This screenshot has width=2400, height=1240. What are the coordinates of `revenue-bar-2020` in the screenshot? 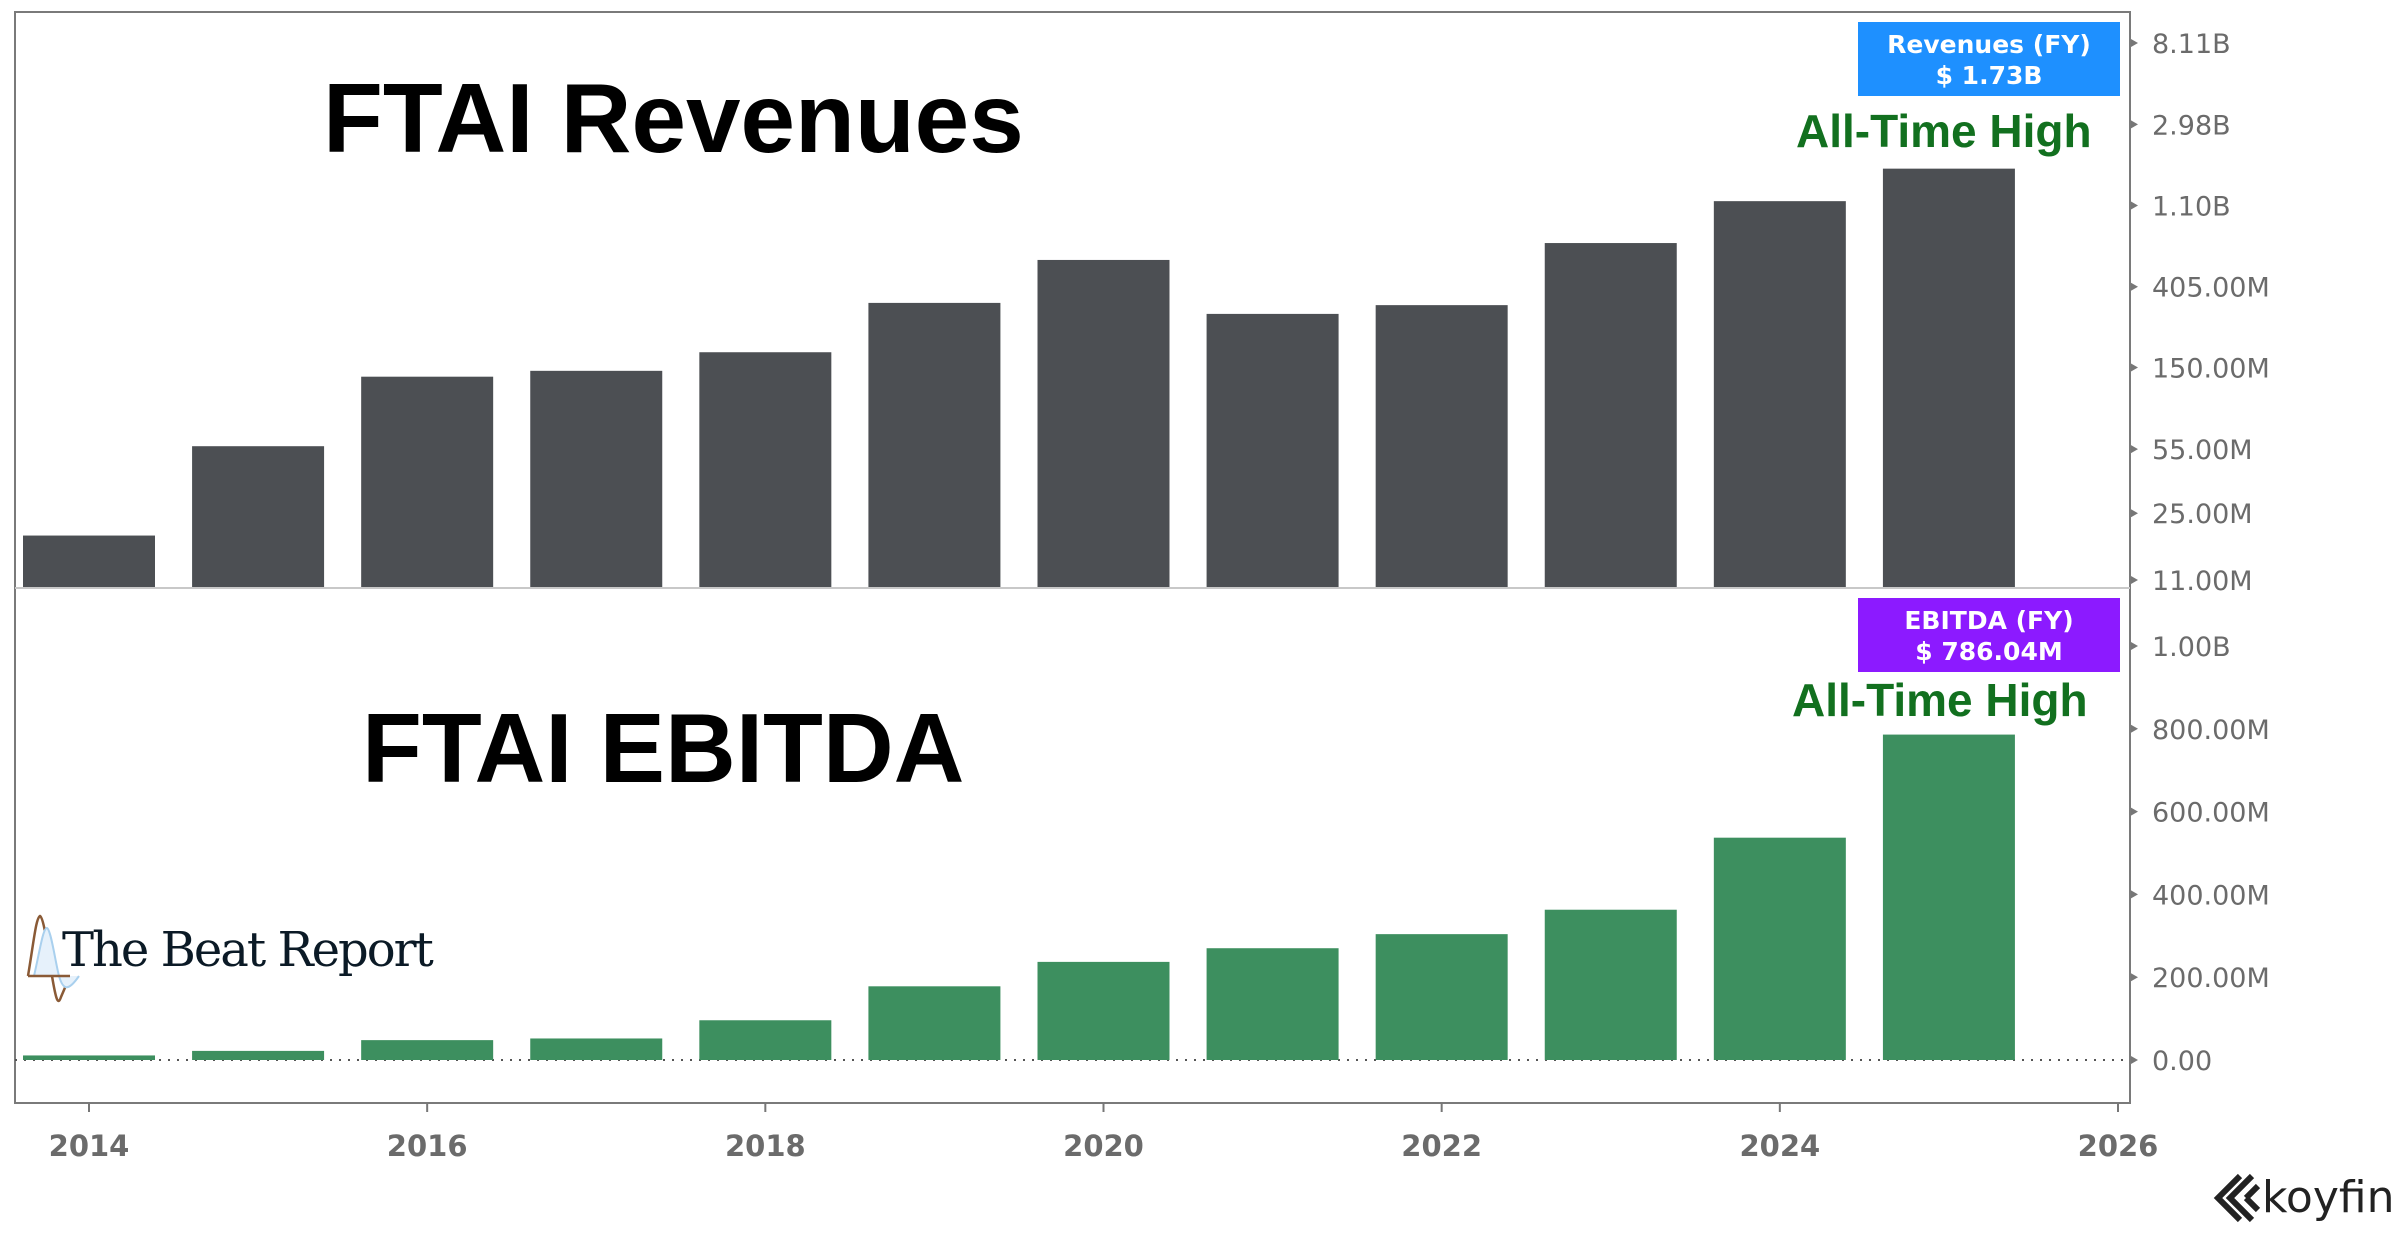 It's located at (1103, 423).